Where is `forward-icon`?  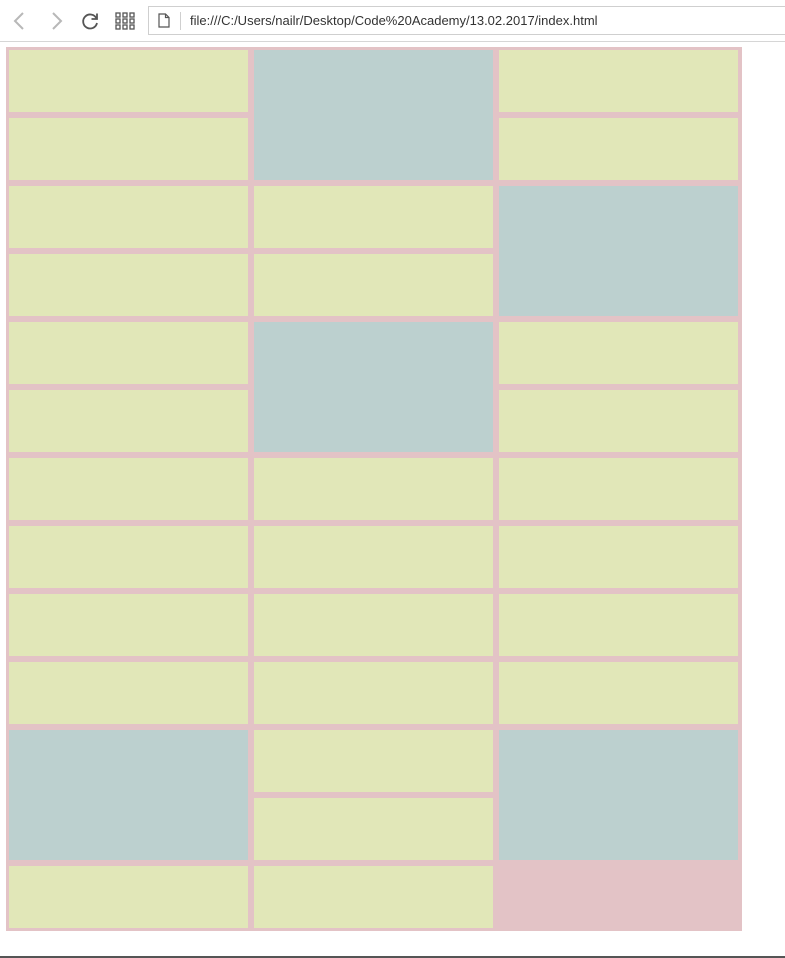 forward-icon is located at coordinates (57, 21).